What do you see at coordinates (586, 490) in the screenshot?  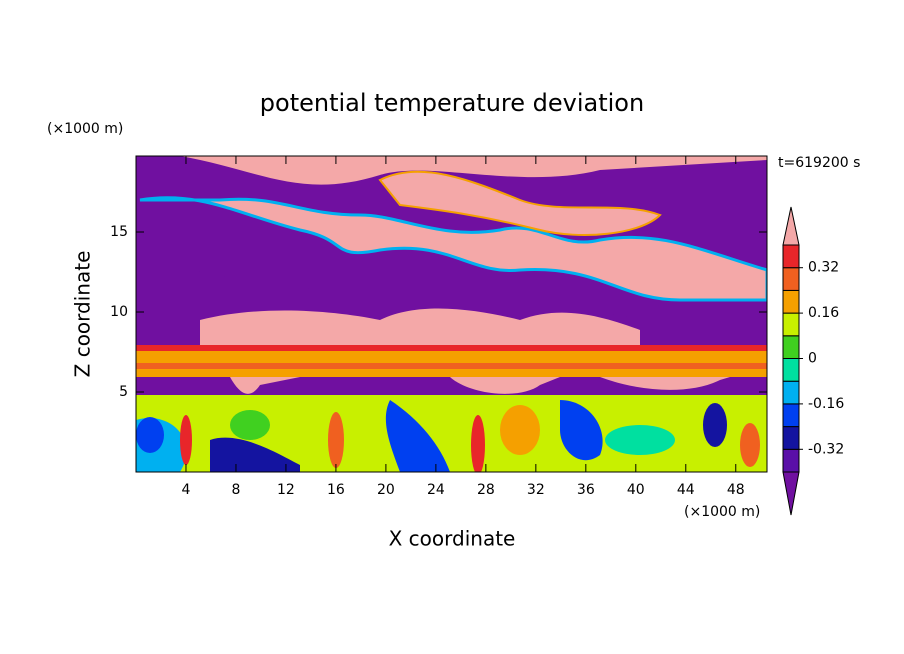 I see `x-tick-label: 36` at bounding box center [586, 490].